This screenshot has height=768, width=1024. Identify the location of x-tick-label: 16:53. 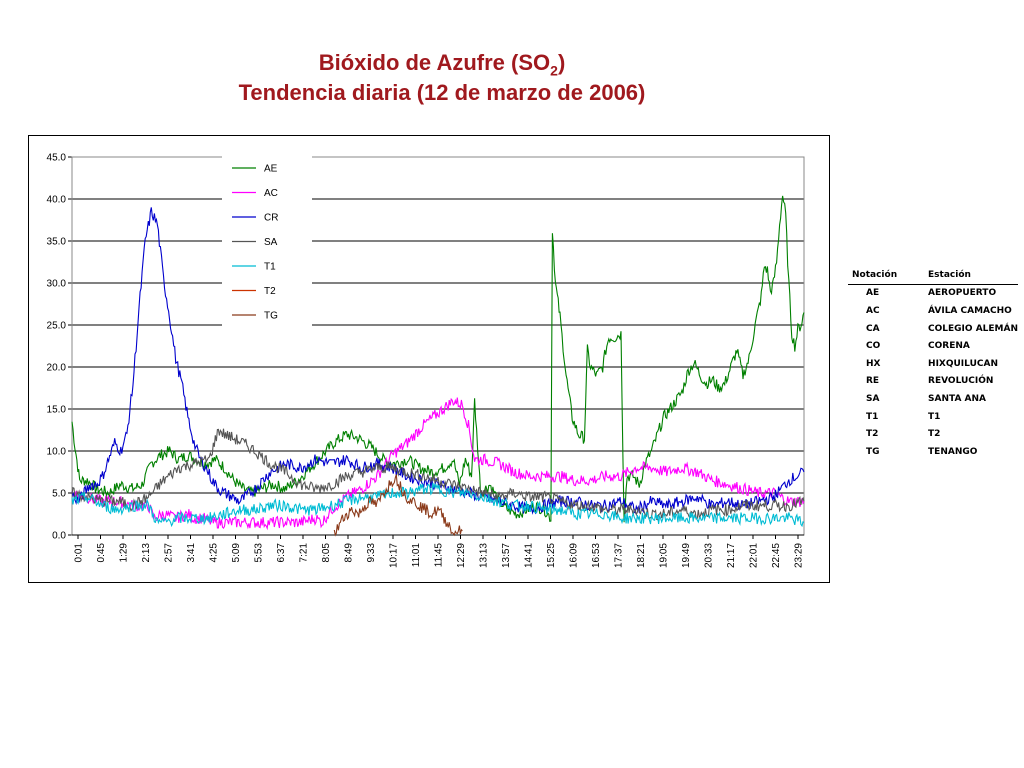
(596, 555).